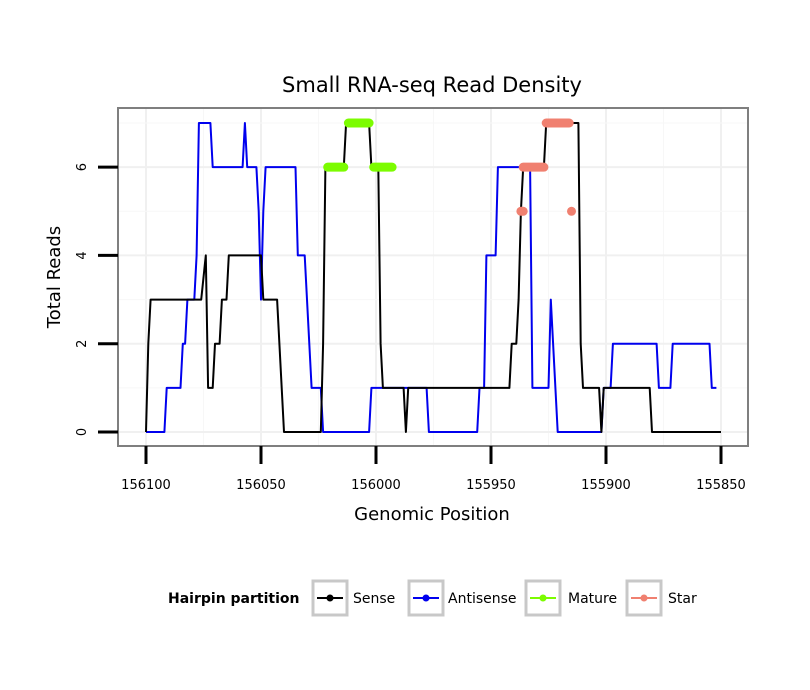 The image size is (810, 690). Describe the element at coordinates (606, 485) in the screenshot. I see `x-tick-label: 155900` at that location.